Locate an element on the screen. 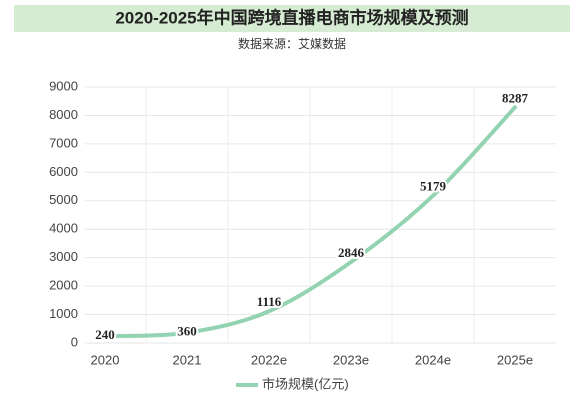 This screenshot has height=416, width=584. y-tick-label: 7000 is located at coordinates (63, 142).